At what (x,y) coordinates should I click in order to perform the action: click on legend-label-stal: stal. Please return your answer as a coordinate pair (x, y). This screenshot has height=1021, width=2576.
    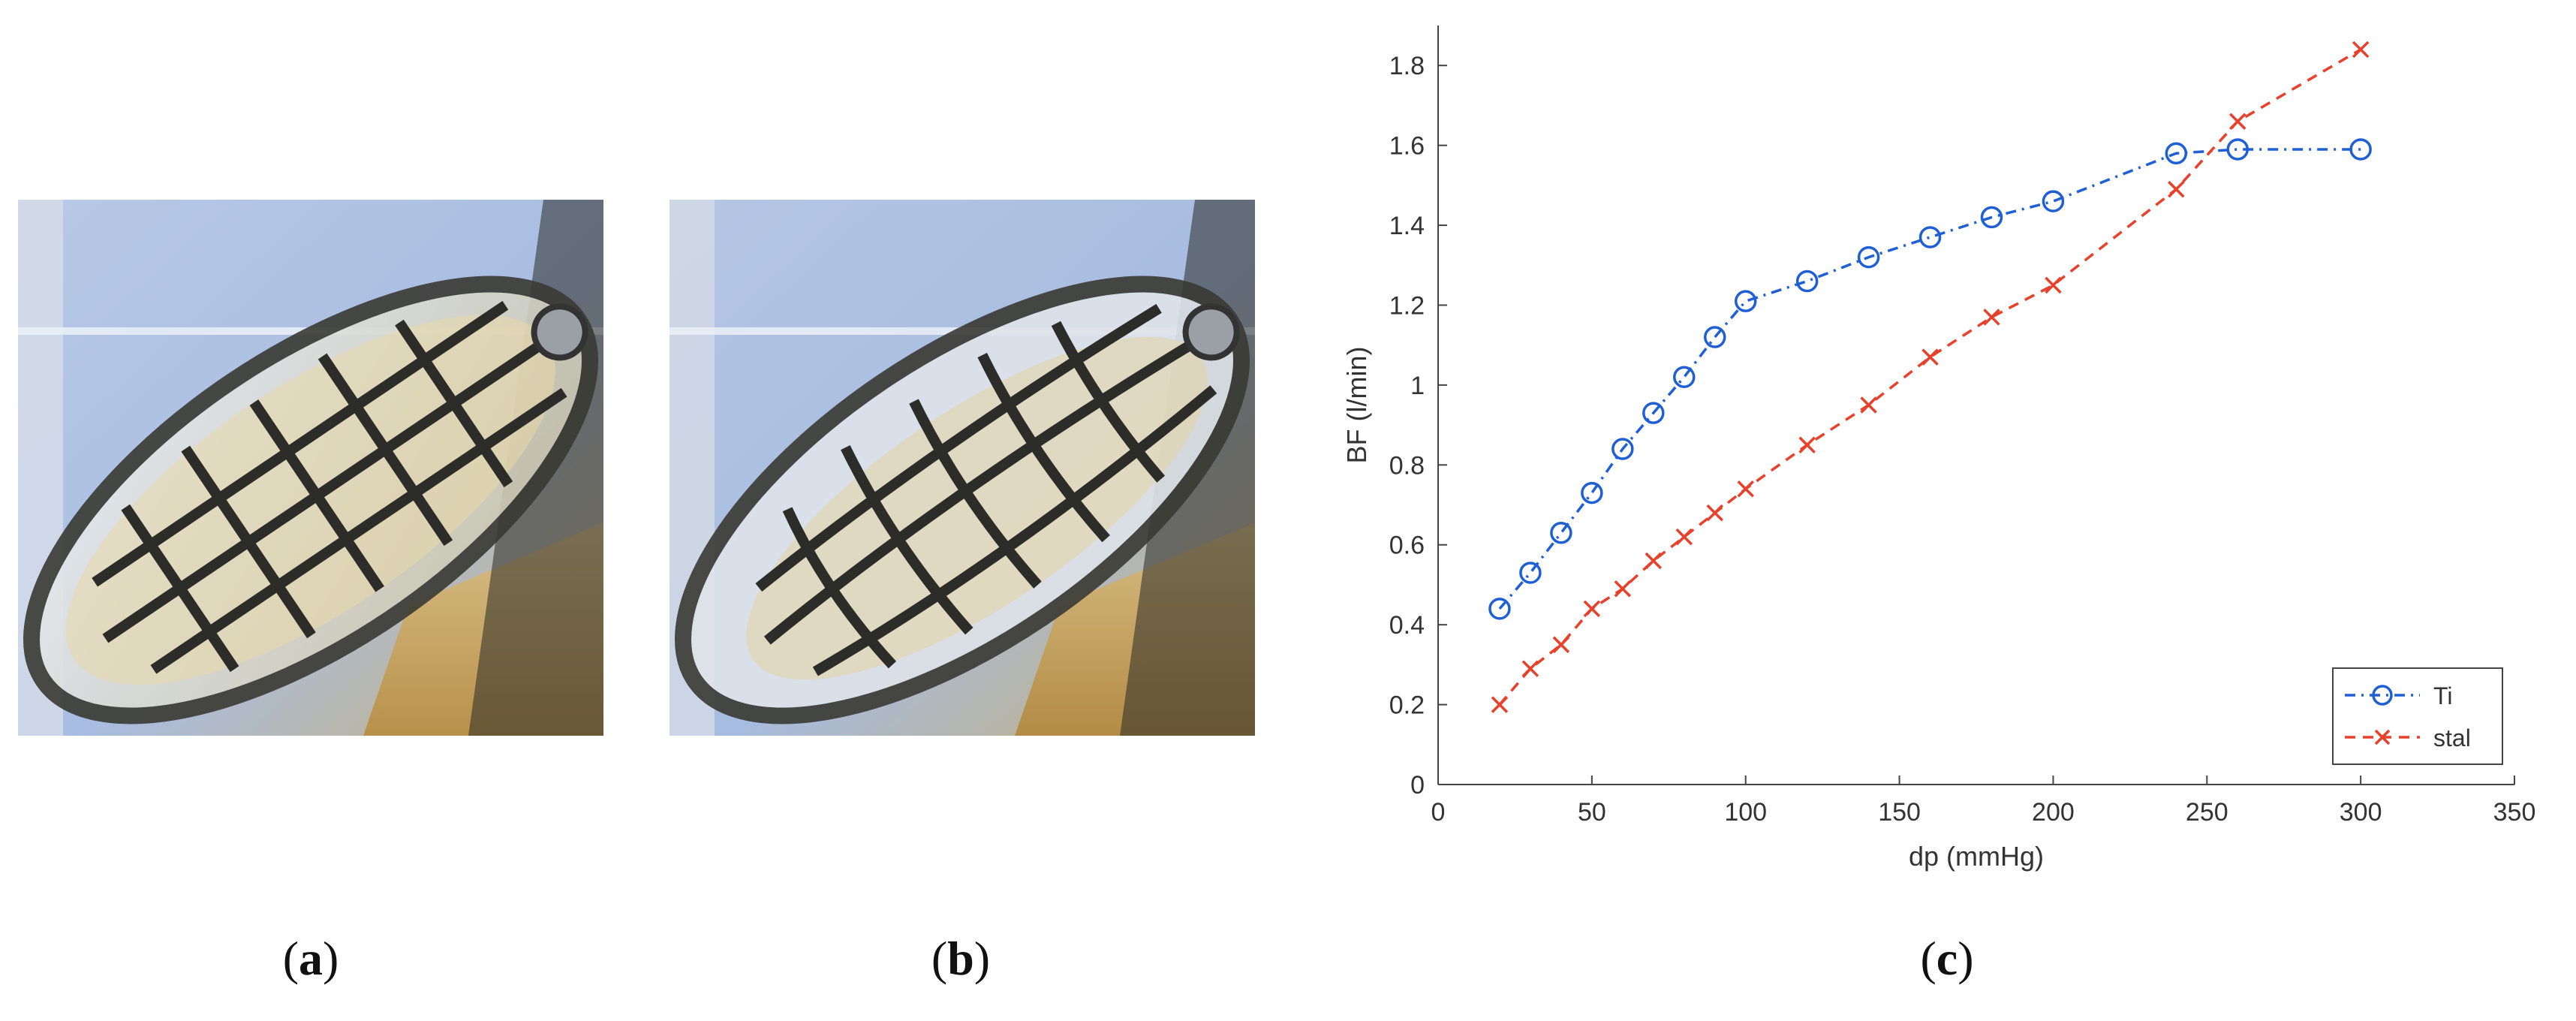
    Looking at the image, I should click on (2452, 737).